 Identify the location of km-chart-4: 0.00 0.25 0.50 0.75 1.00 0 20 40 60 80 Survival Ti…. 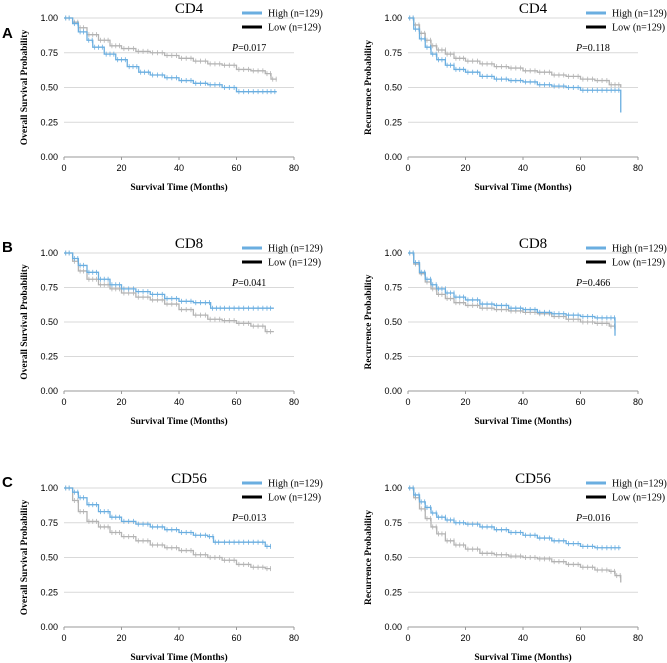
(515, 331).